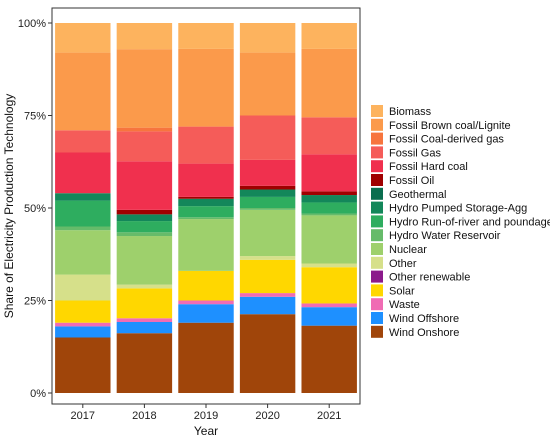 Image resolution: width=550 pixels, height=442 pixels. Describe the element at coordinates (267, 416) in the screenshot. I see `x-tick-label: 2020` at that location.